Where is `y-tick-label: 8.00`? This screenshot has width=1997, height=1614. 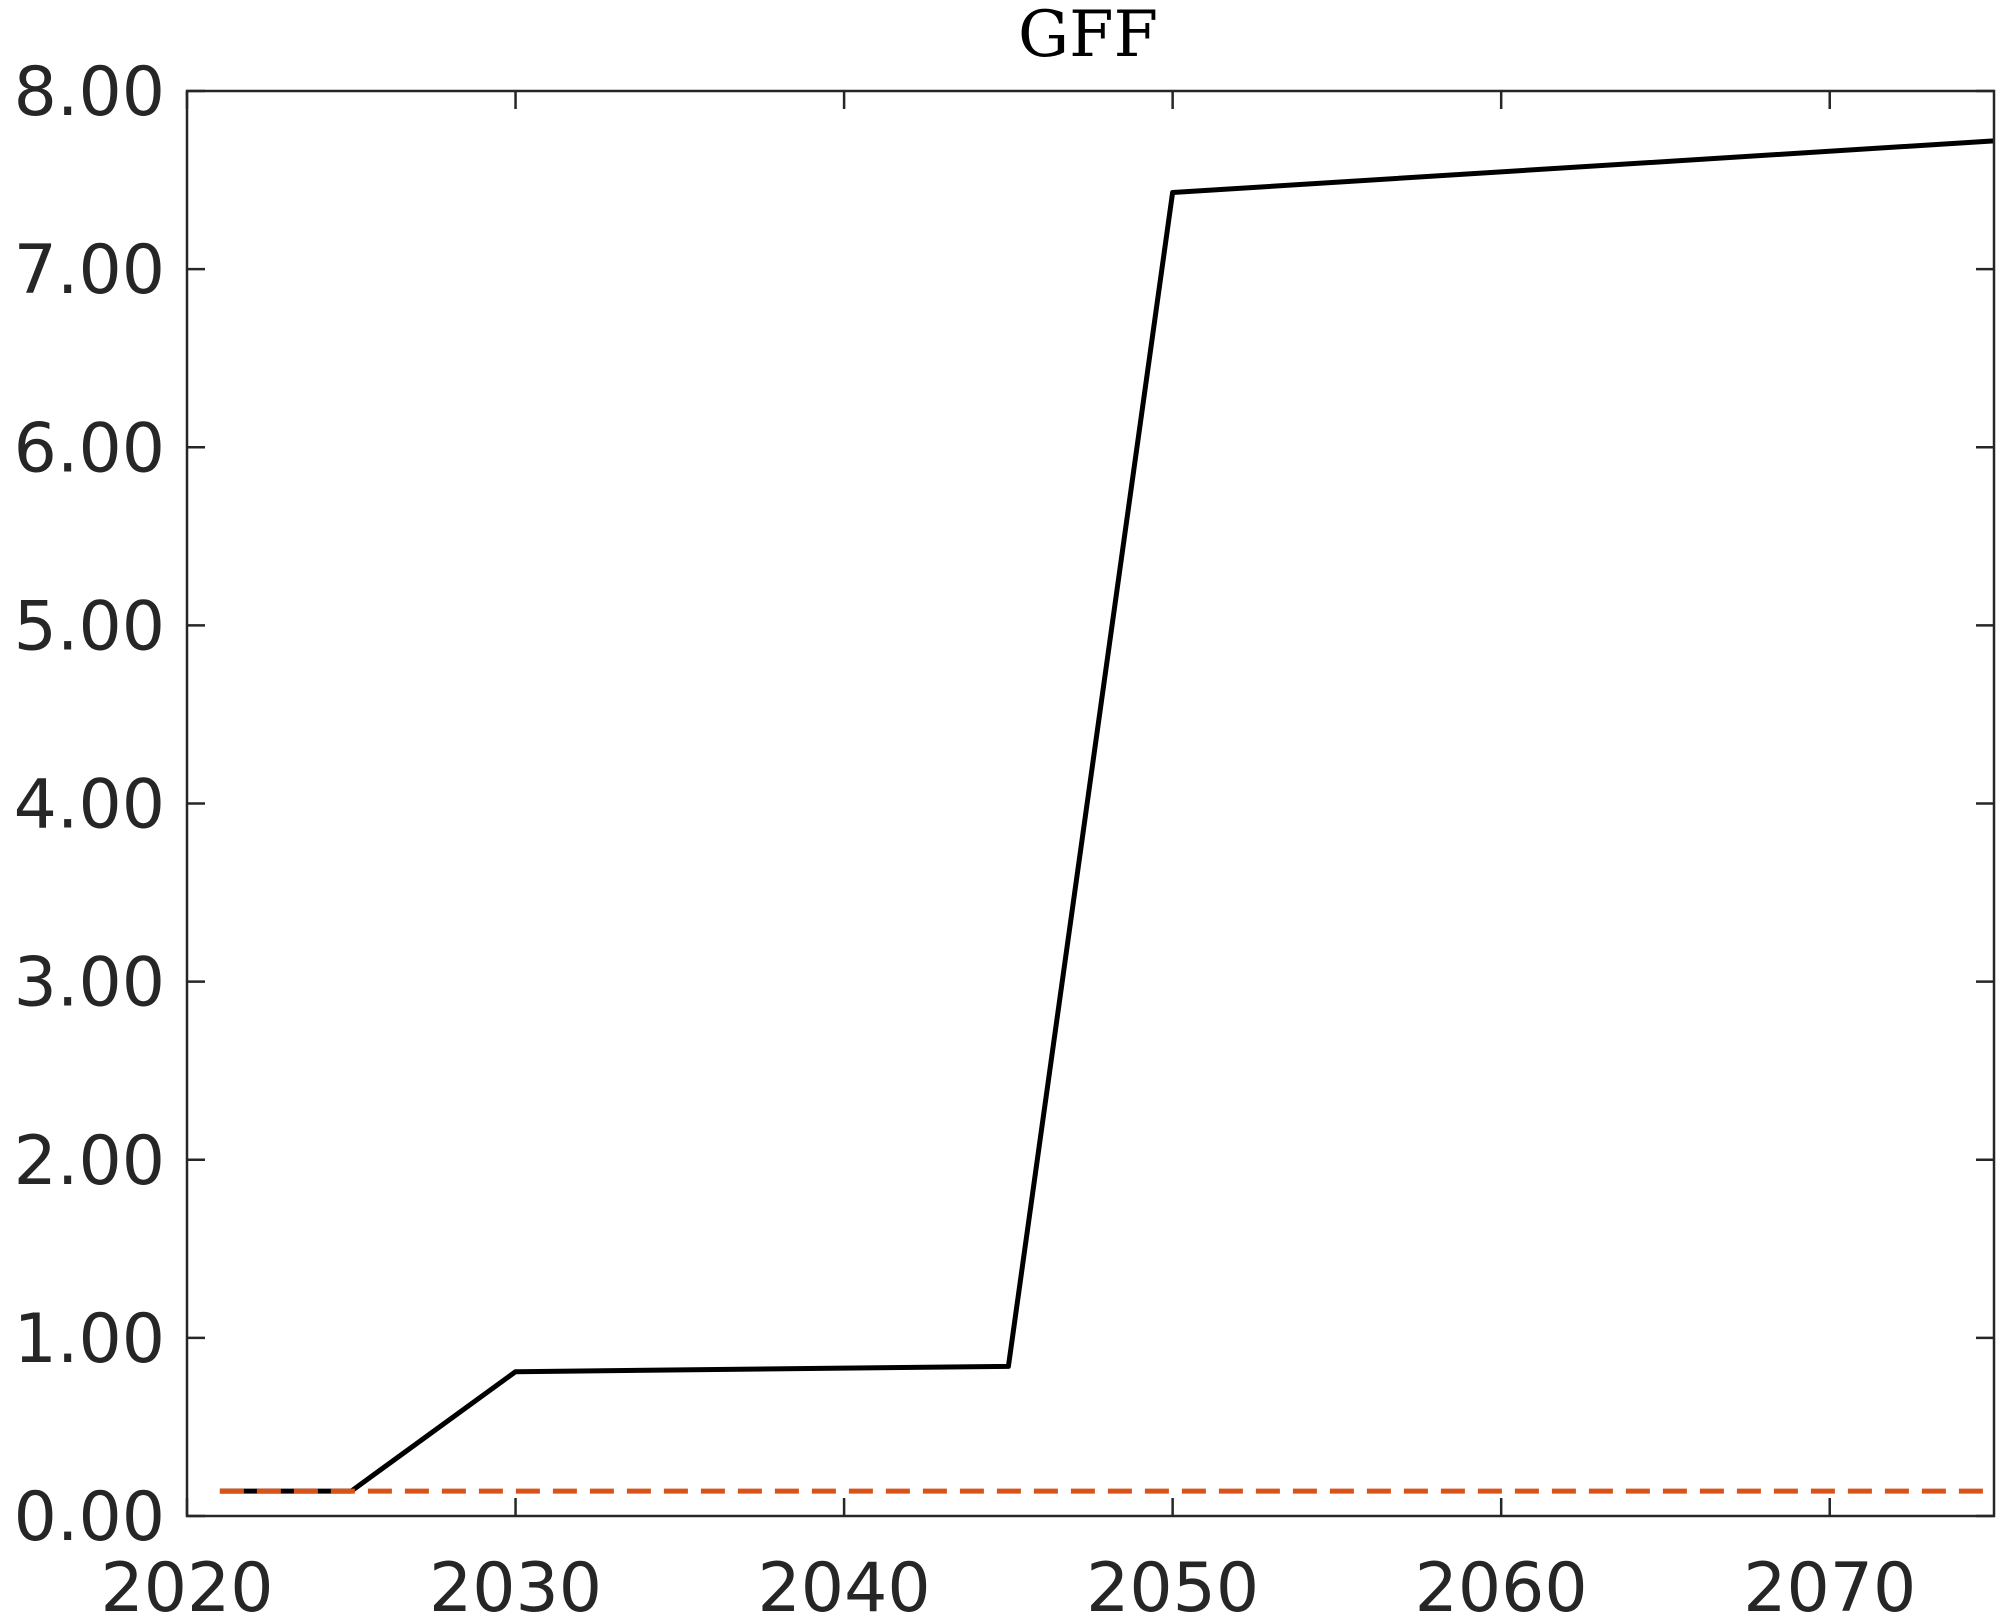
y-tick-label: 8.00 is located at coordinates (89, 92).